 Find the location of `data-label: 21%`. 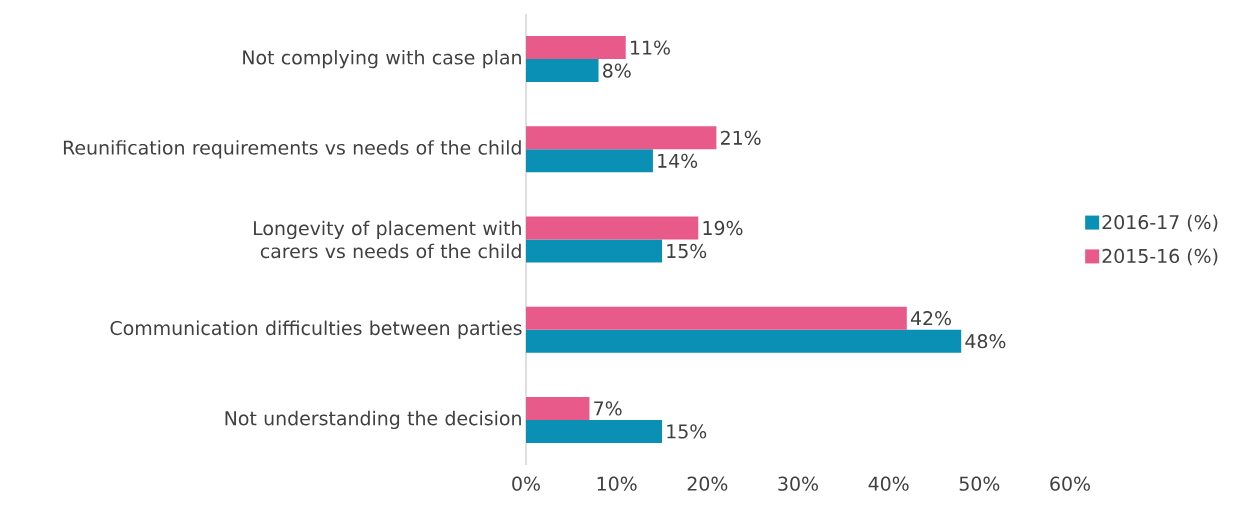

data-label: 21% is located at coordinates (740, 137).